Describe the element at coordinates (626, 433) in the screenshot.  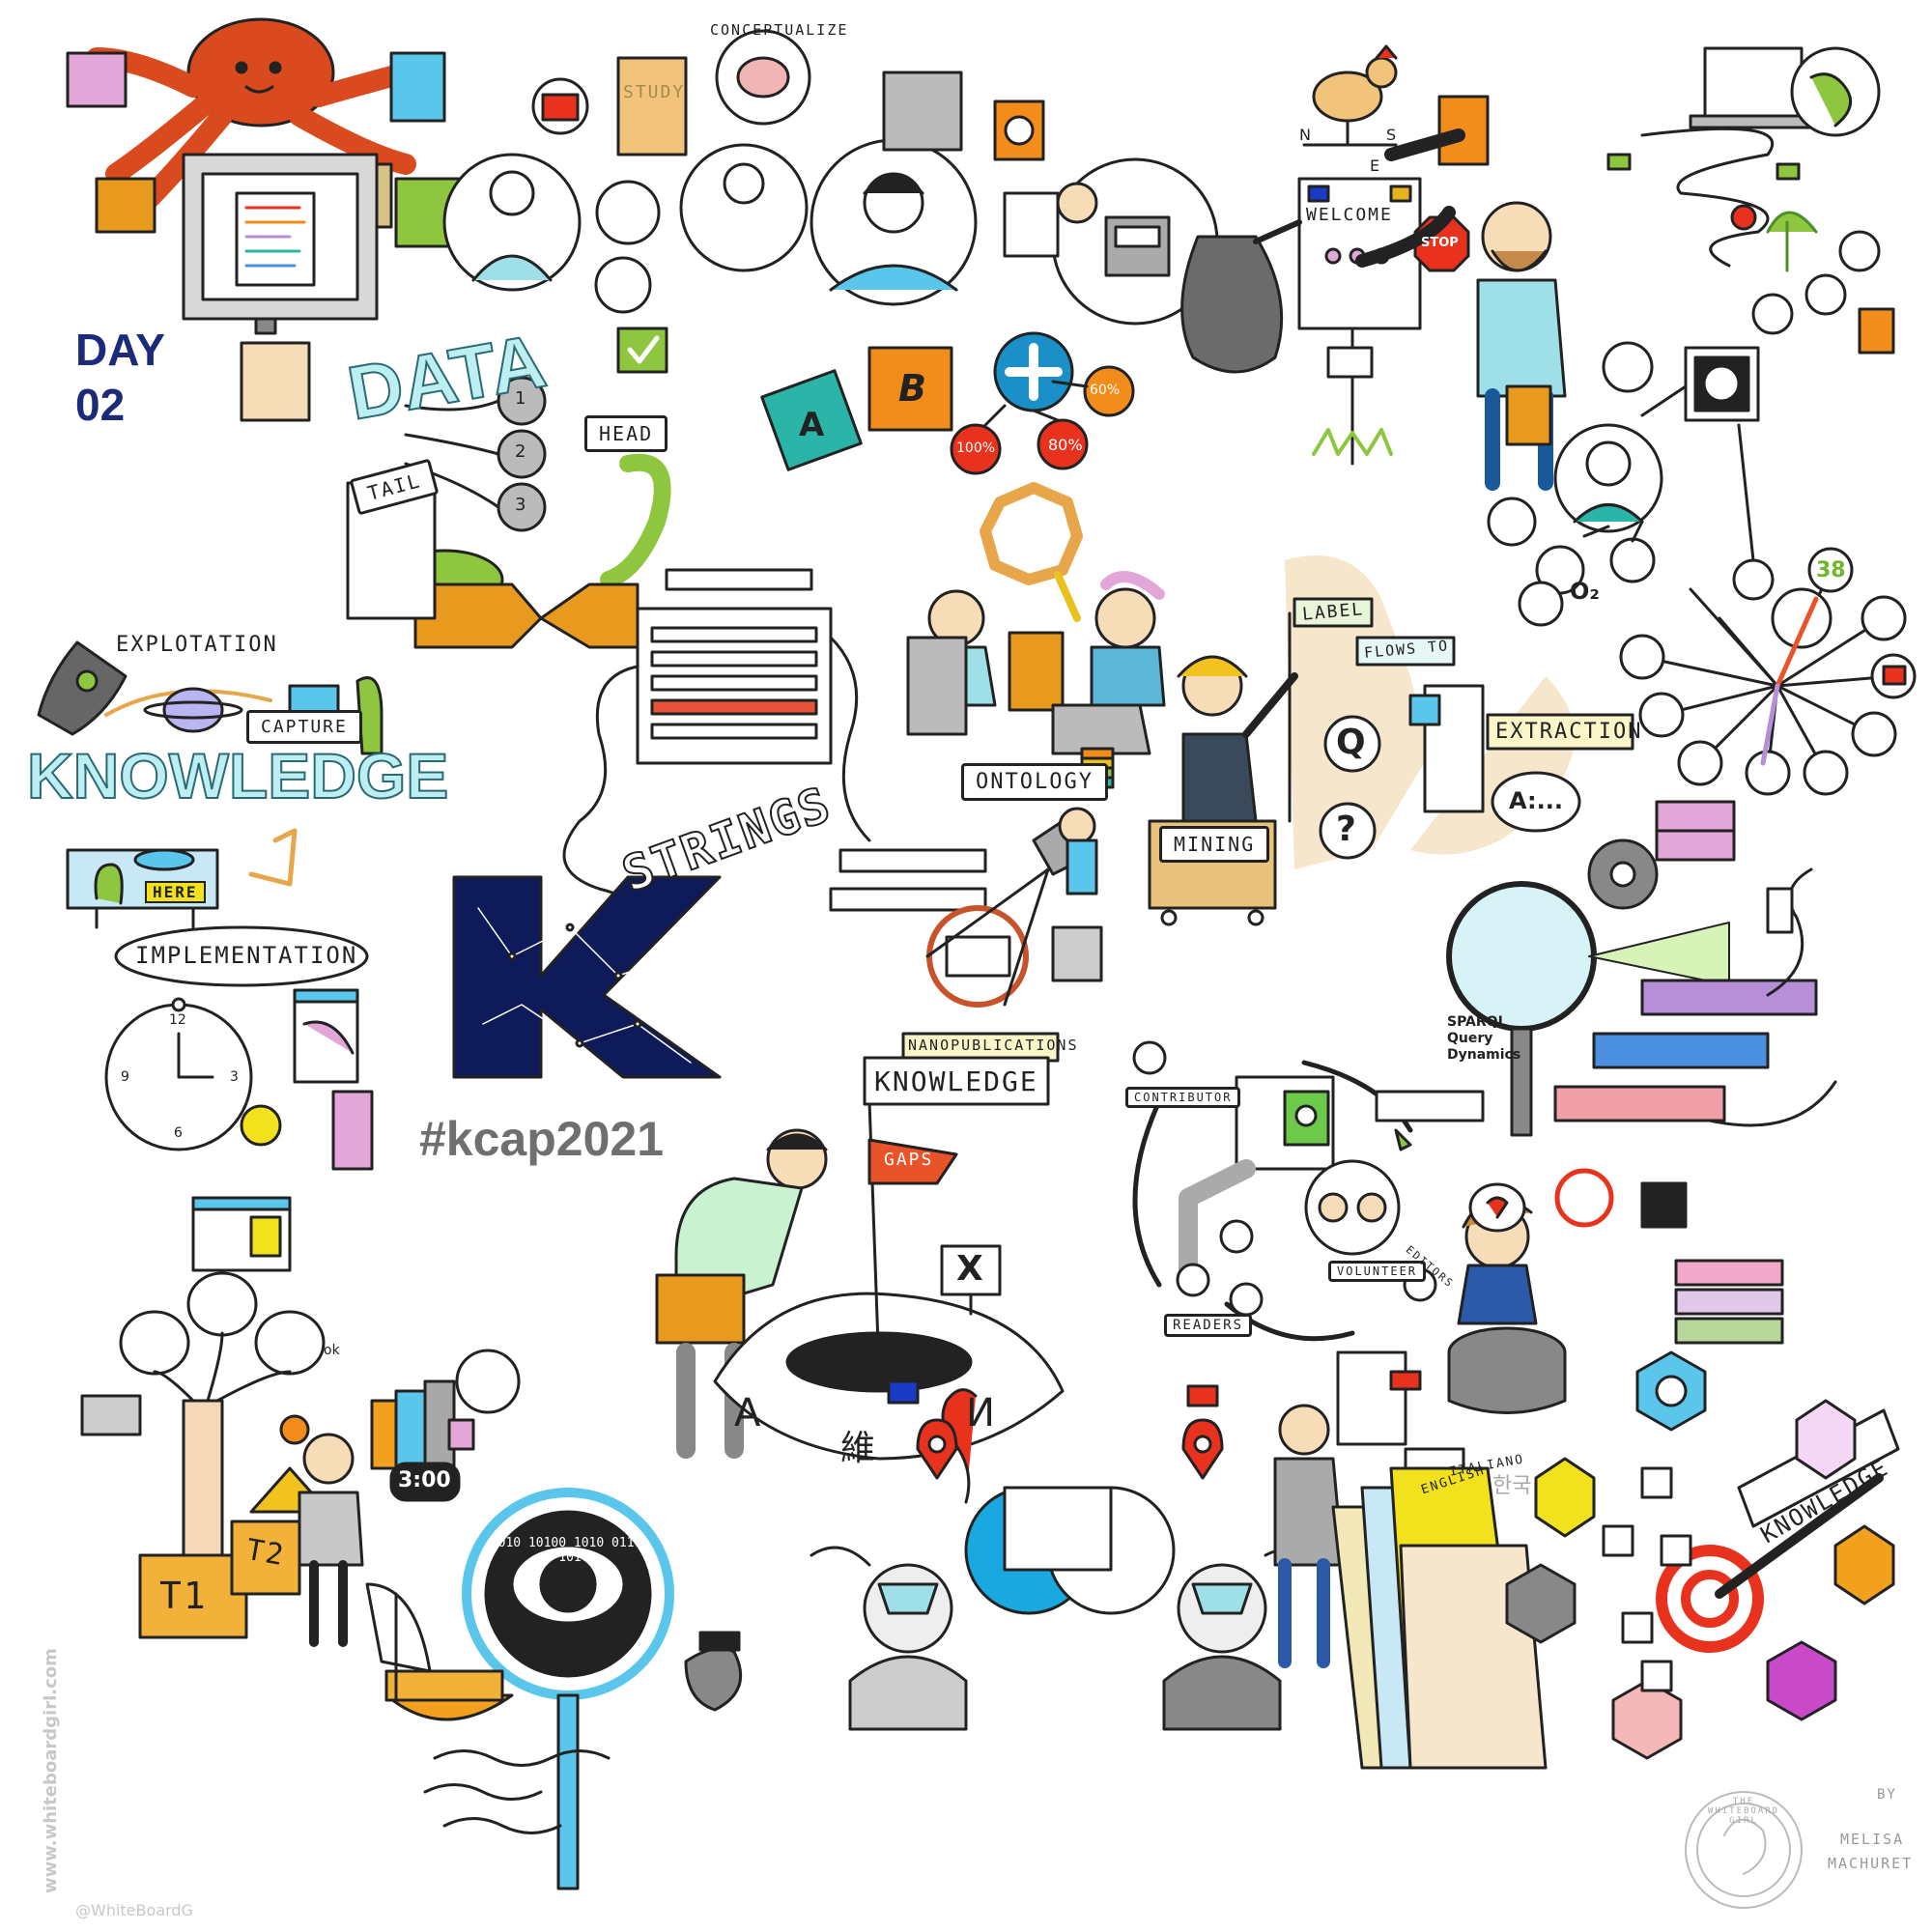
I see `head-label: HEAD` at that location.